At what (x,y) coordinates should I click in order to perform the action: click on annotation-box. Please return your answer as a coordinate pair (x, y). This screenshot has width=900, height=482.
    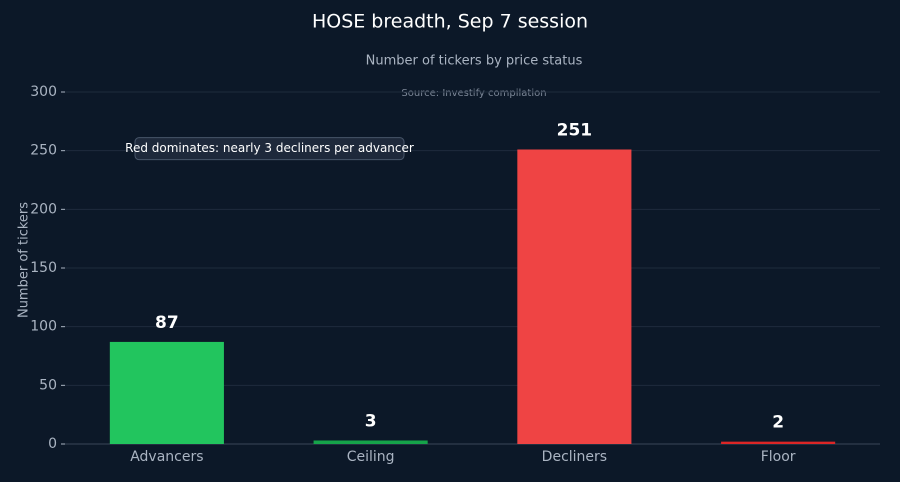
    Looking at the image, I should click on (269, 149).